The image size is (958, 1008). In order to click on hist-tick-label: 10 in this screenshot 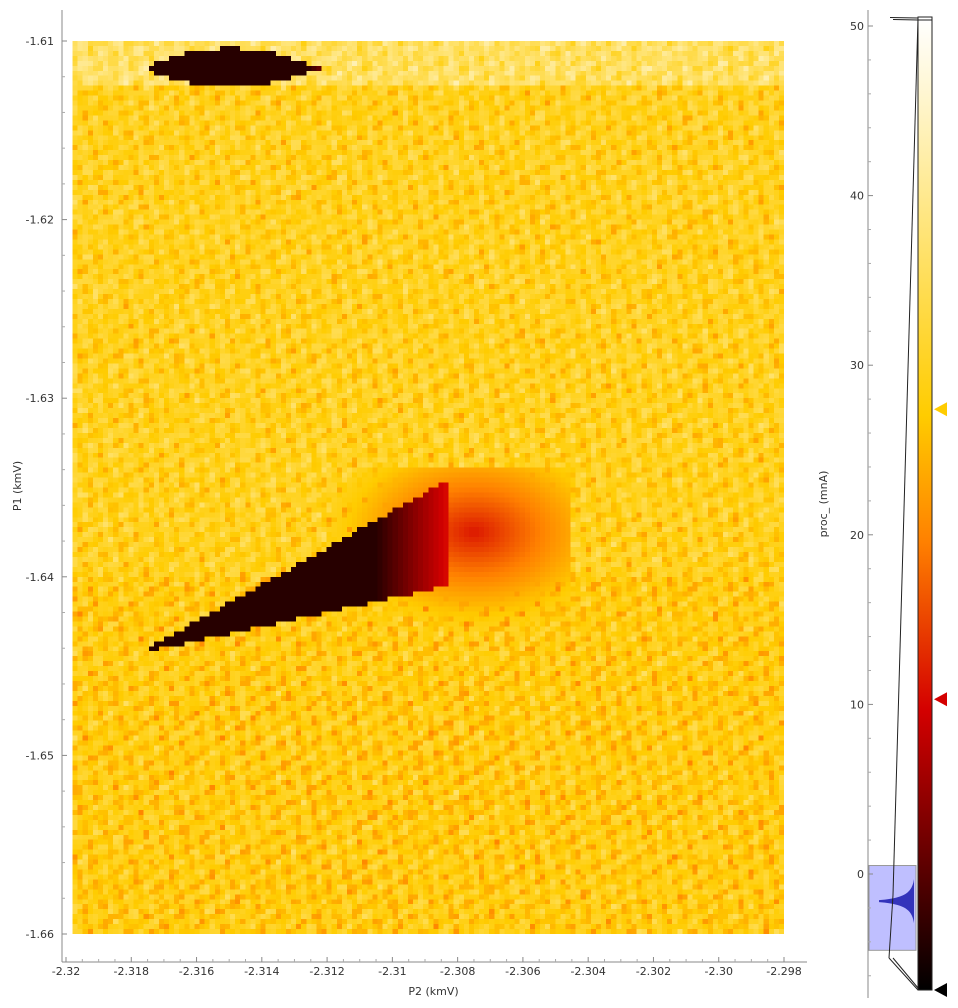, I will do `click(857, 704)`.